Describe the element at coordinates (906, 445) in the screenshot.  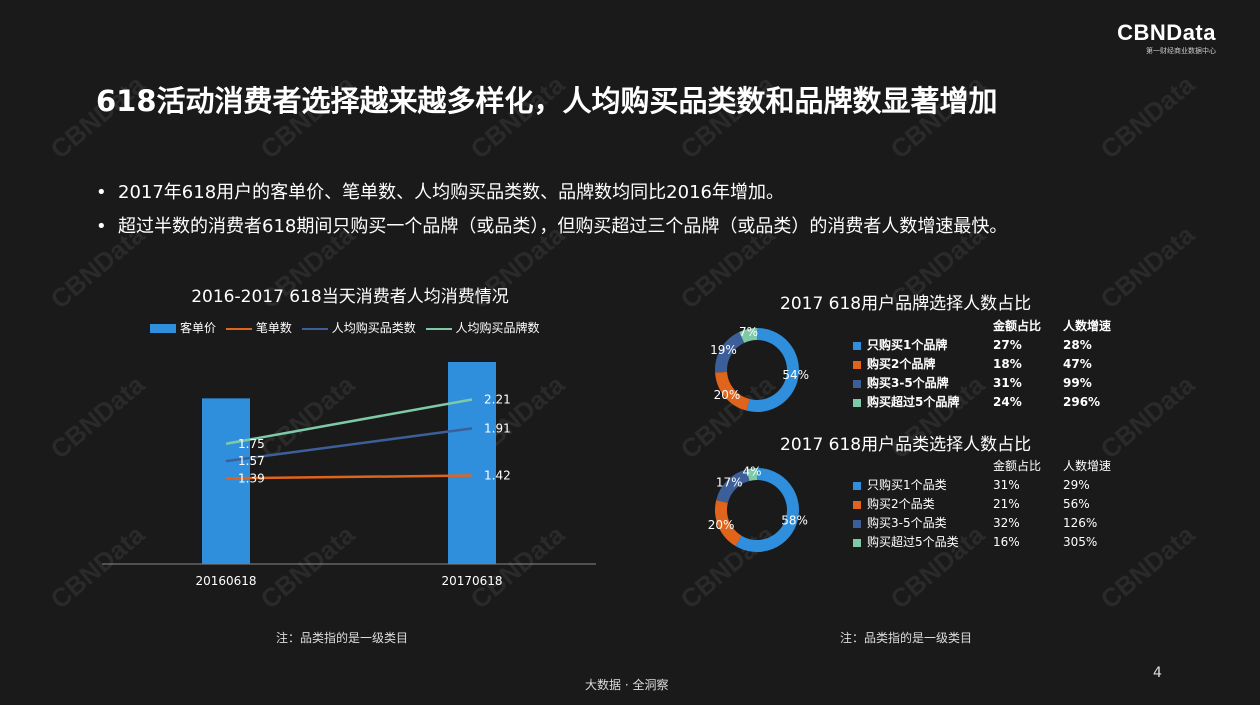
I see `category-donut-title: 2017 618用户品类选择人数占比` at that location.